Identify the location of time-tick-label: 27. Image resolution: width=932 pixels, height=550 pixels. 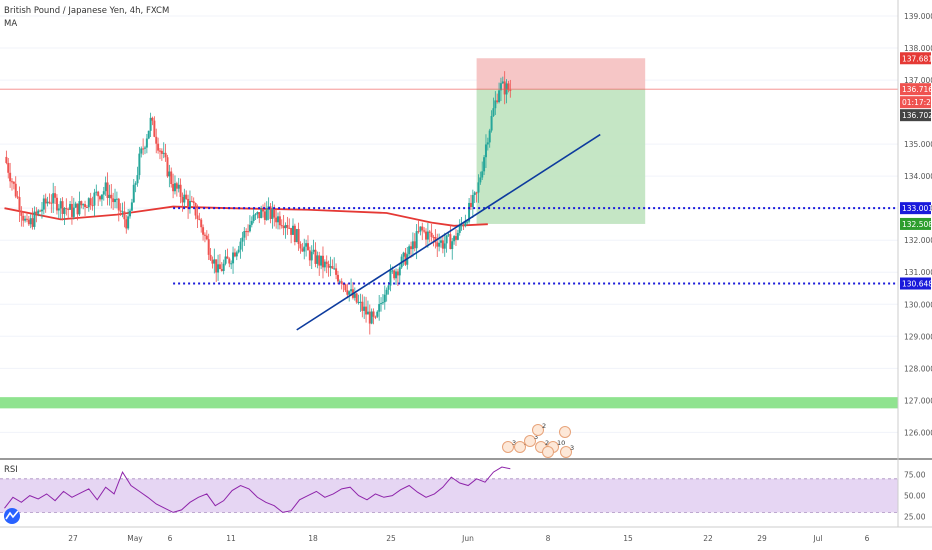
(73, 538).